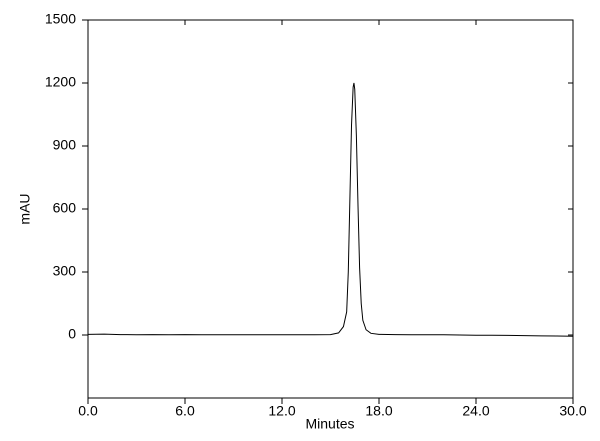 The width and height of the screenshot is (600, 441). What do you see at coordinates (329, 424) in the screenshot?
I see `x-axis-label: Minutes` at bounding box center [329, 424].